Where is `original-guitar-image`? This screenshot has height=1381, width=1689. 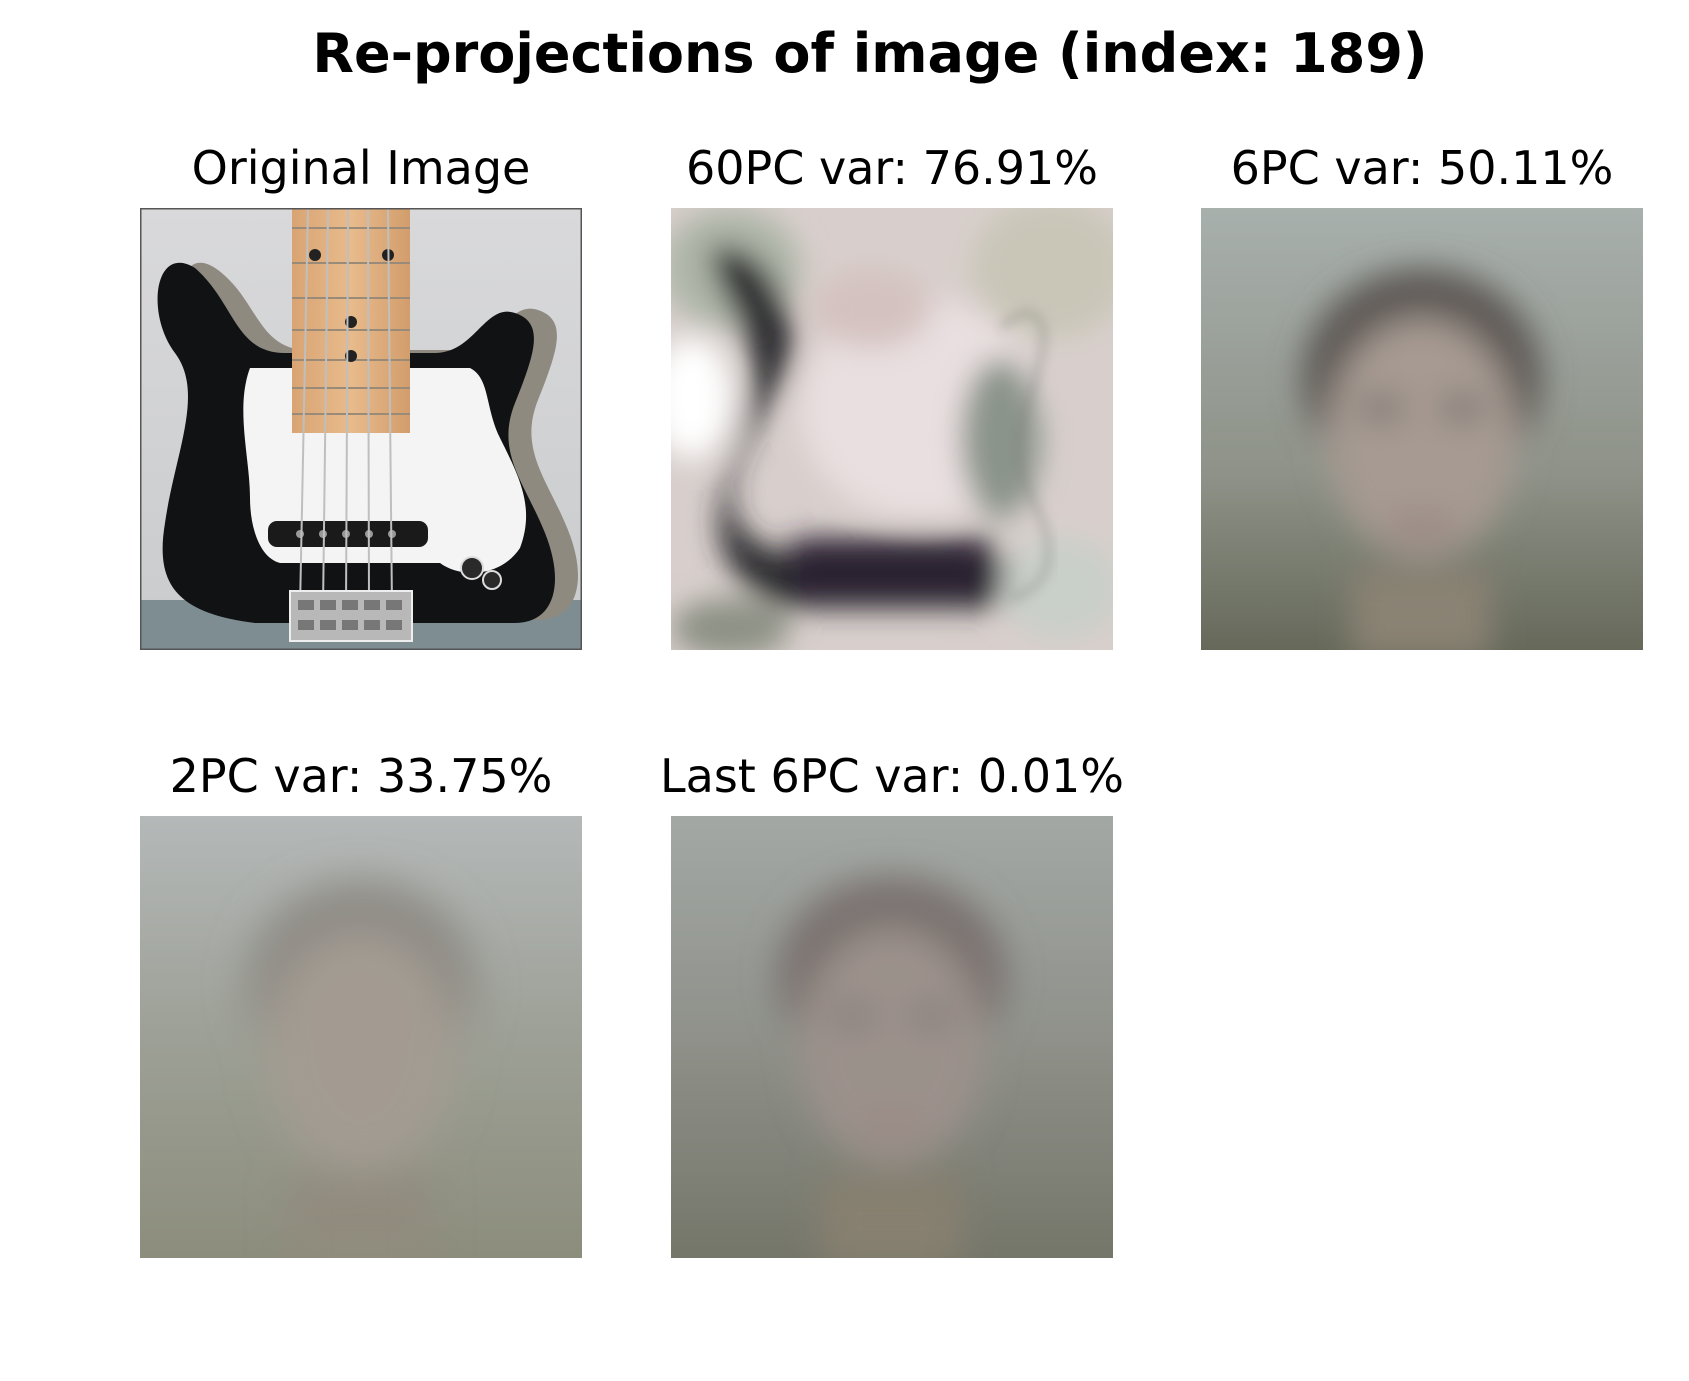
original-guitar-image is located at coordinates (361, 429).